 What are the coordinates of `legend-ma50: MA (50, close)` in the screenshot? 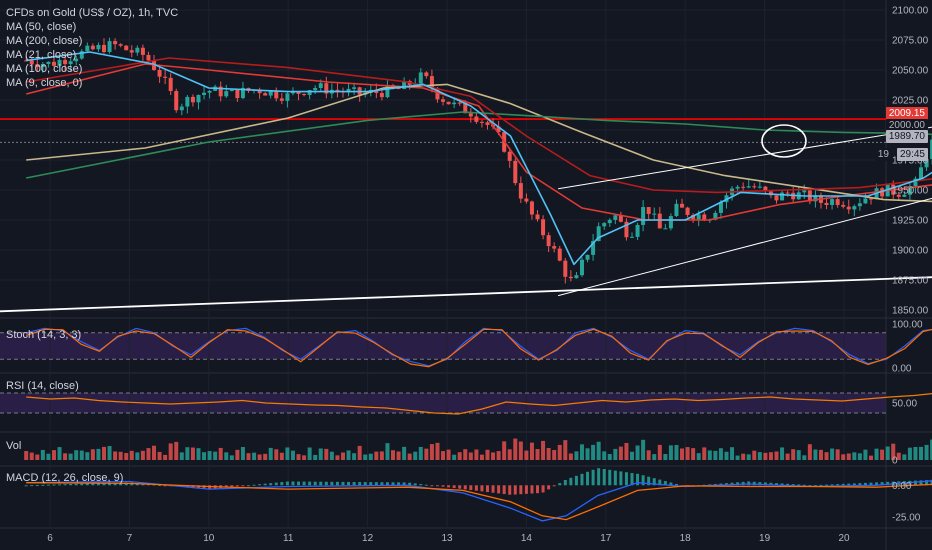 It's located at (41, 27).